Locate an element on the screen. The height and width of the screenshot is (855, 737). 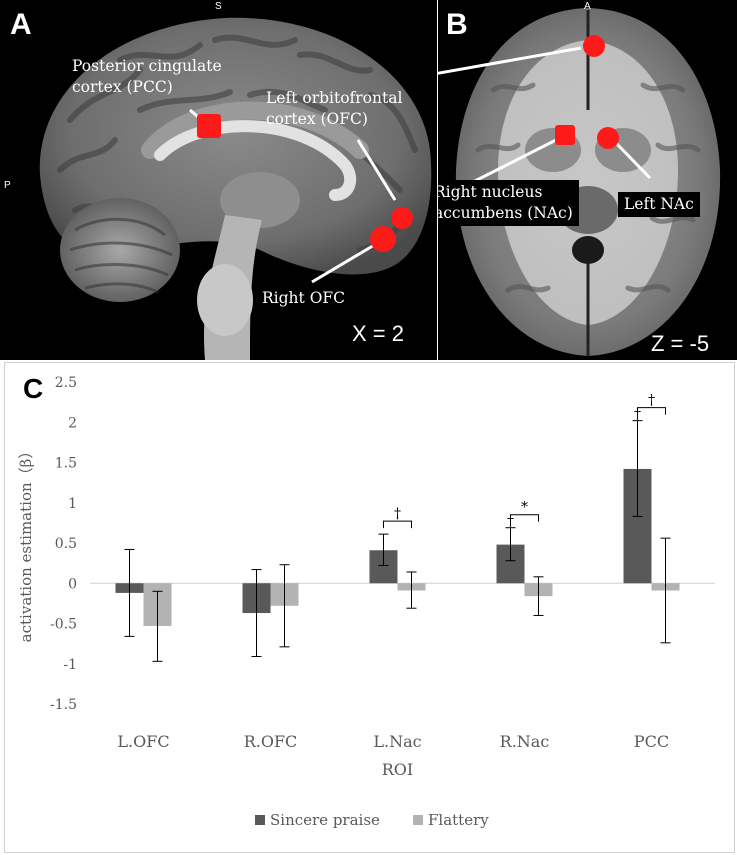
y-tick-label: 0.5 is located at coordinates (66, 544).